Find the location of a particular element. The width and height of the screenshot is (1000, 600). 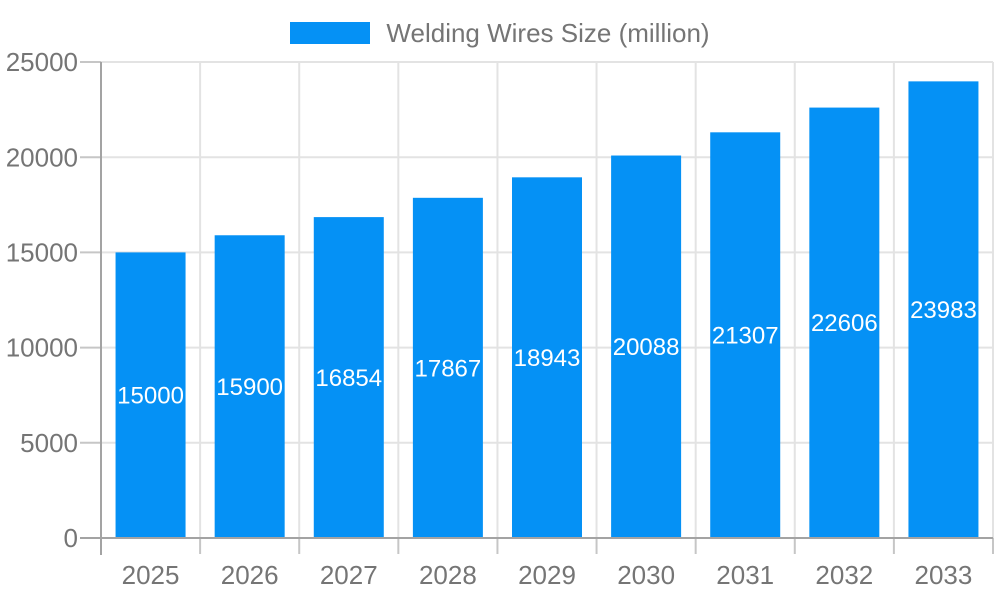

bar-2028 is located at coordinates (447, 367).